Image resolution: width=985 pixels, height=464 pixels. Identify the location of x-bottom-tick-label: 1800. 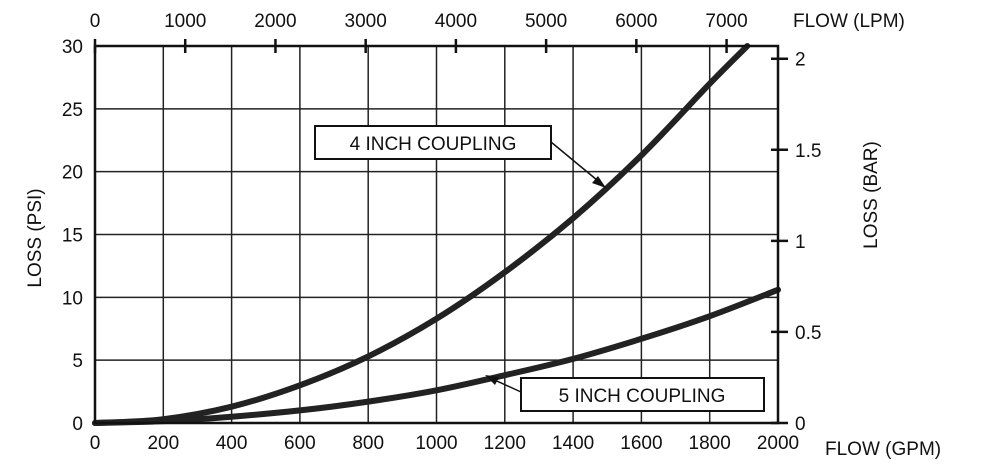
(710, 443).